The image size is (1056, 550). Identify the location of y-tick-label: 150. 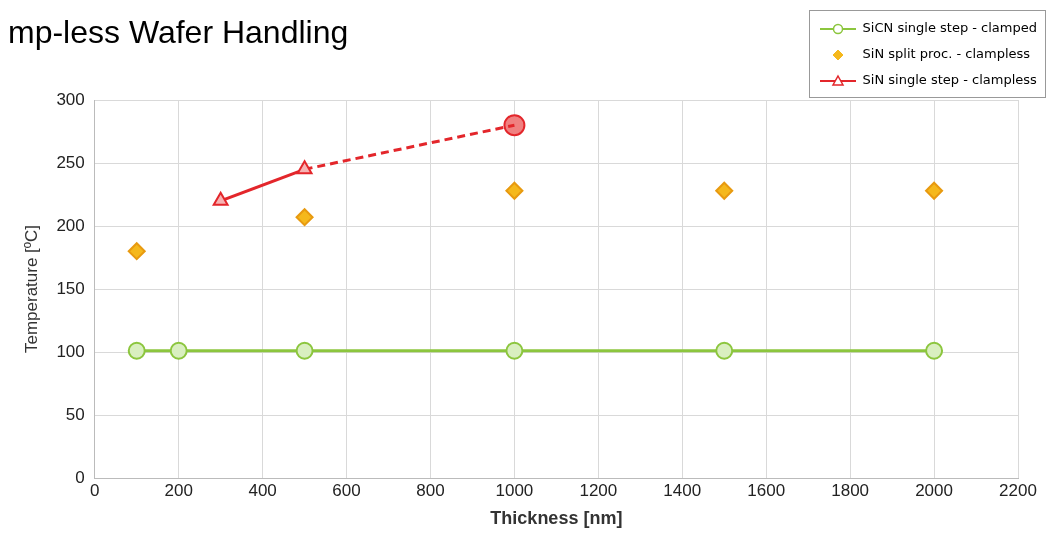
(70, 288).